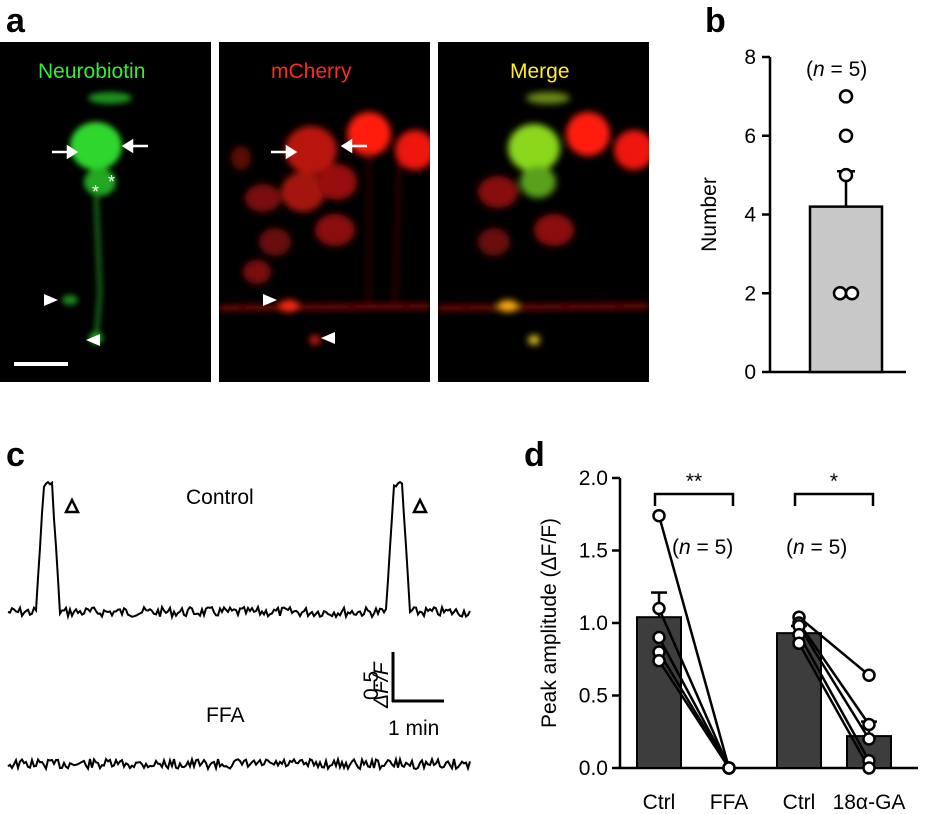 The width and height of the screenshot is (926, 814). What do you see at coordinates (413, 728) in the screenshot?
I see `scale-x-label: 1 min` at bounding box center [413, 728].